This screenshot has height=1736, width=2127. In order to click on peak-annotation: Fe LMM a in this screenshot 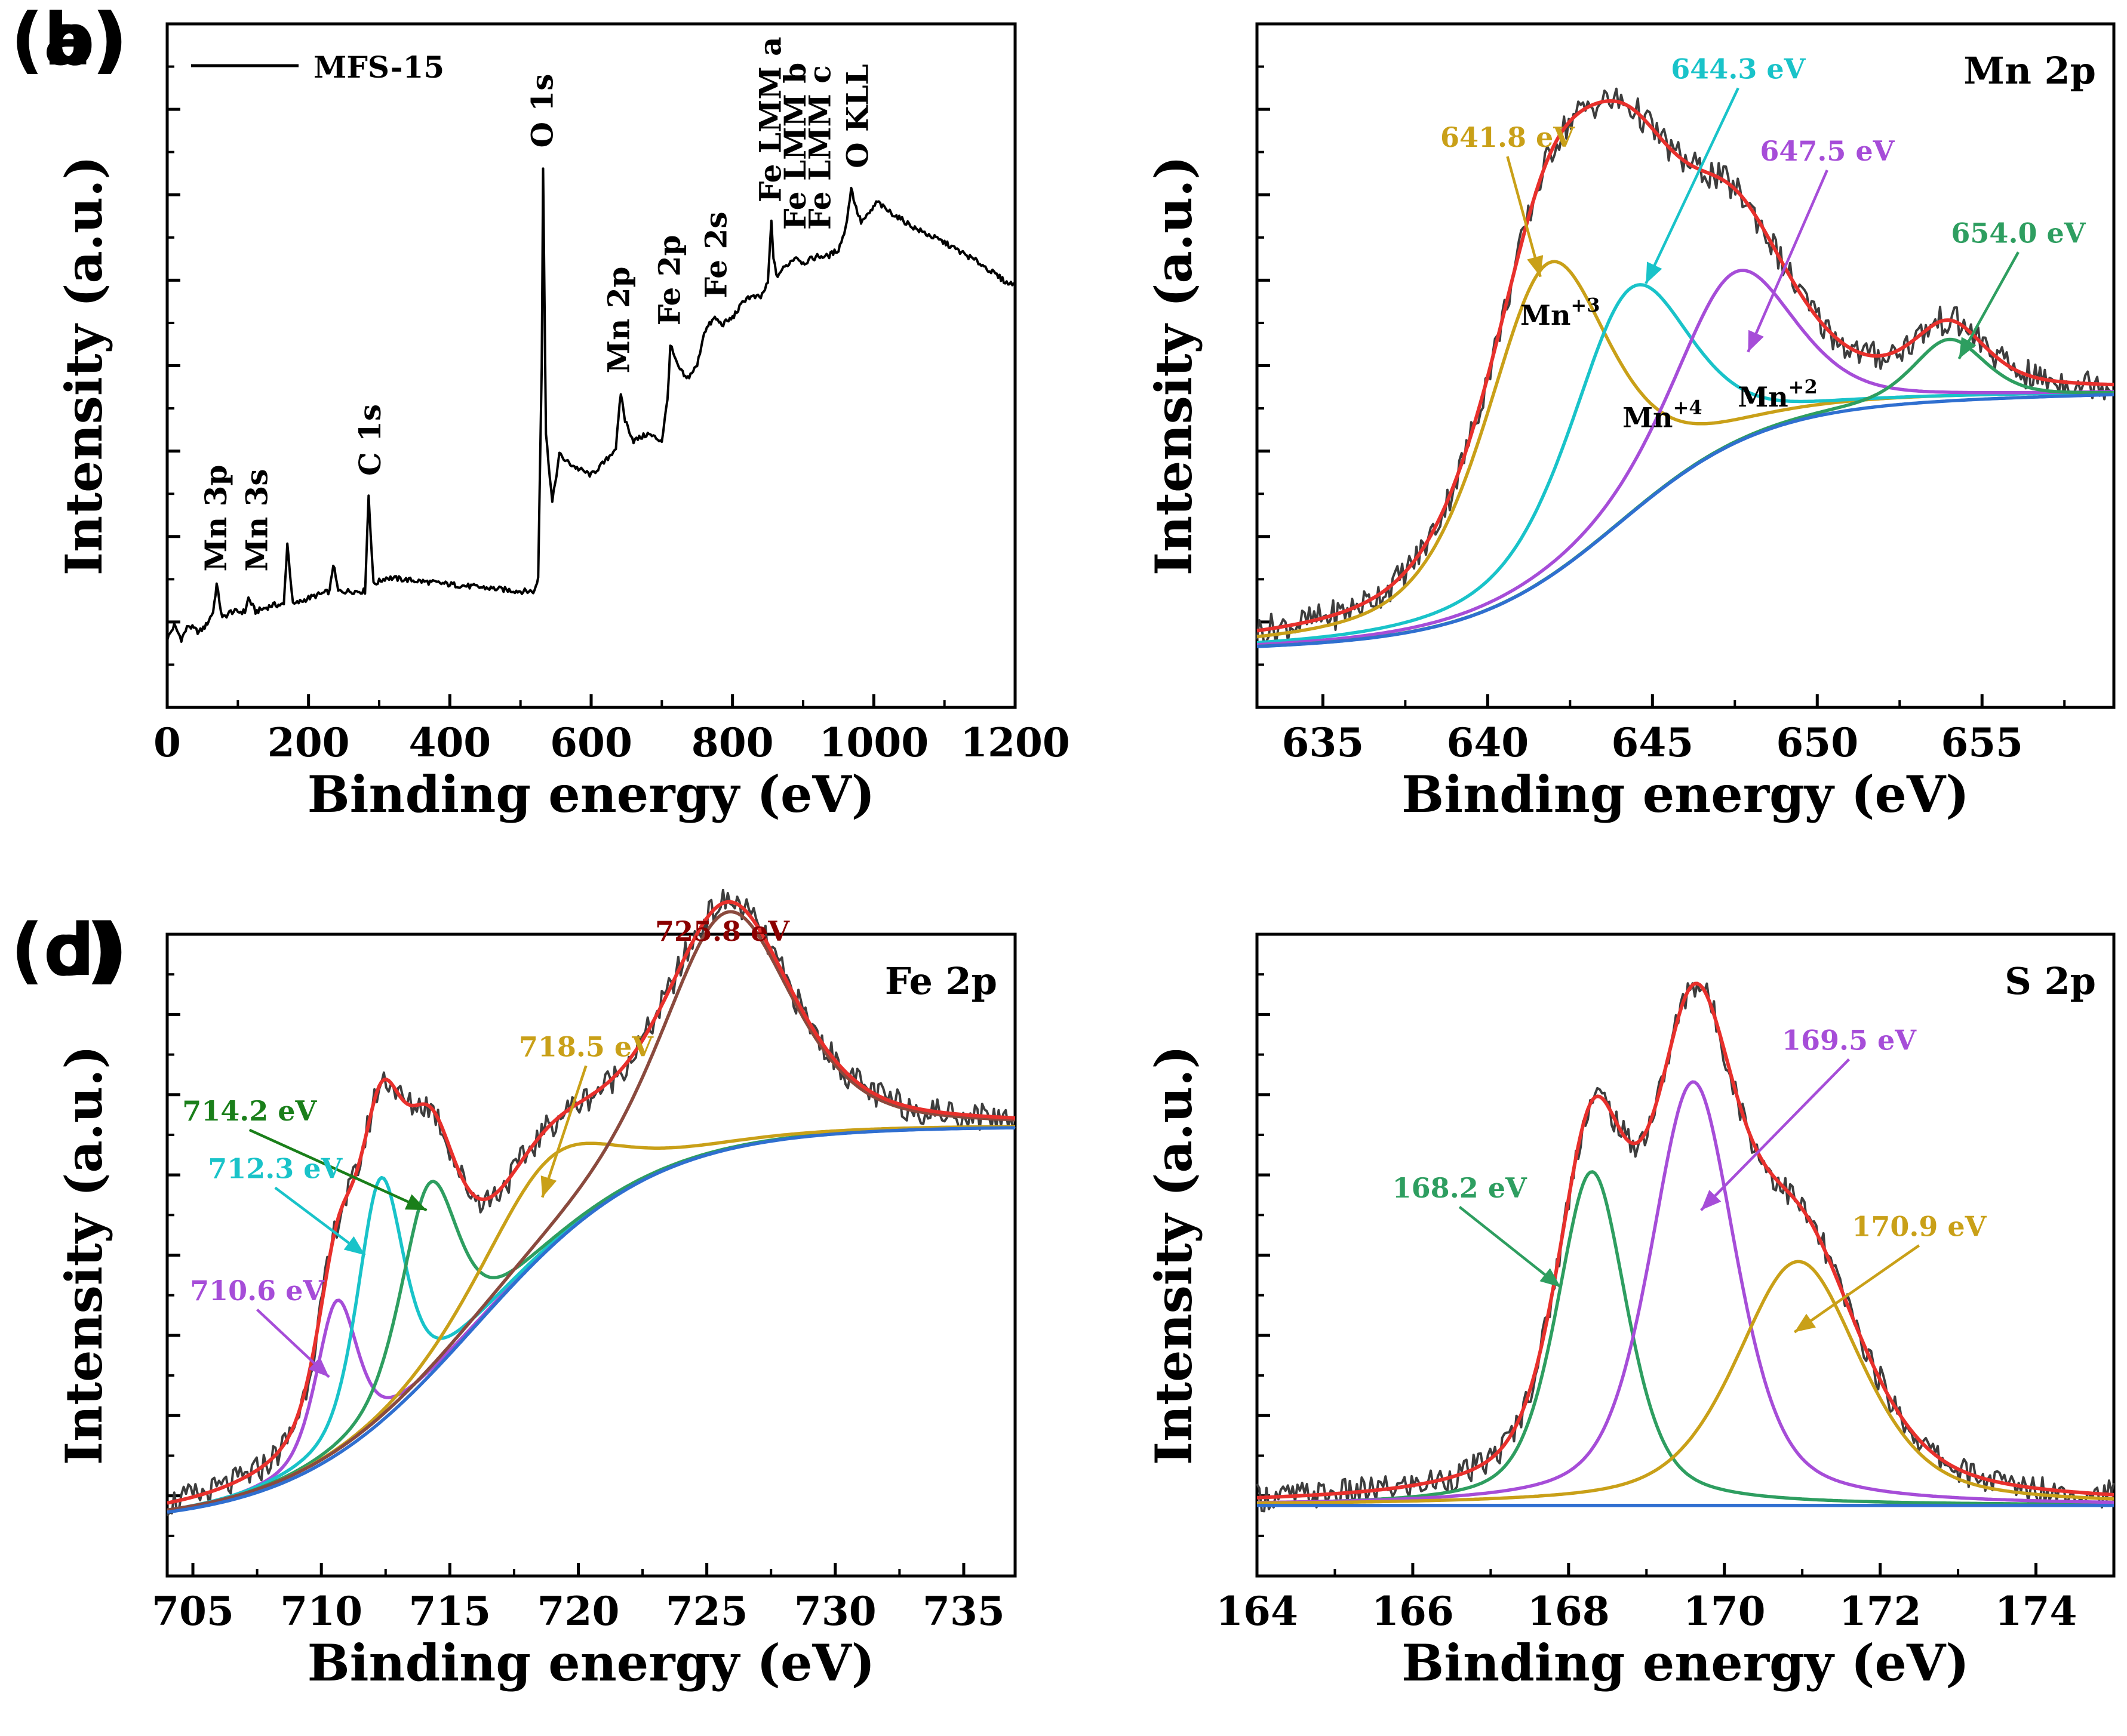, I will do `click(770, 120)`.